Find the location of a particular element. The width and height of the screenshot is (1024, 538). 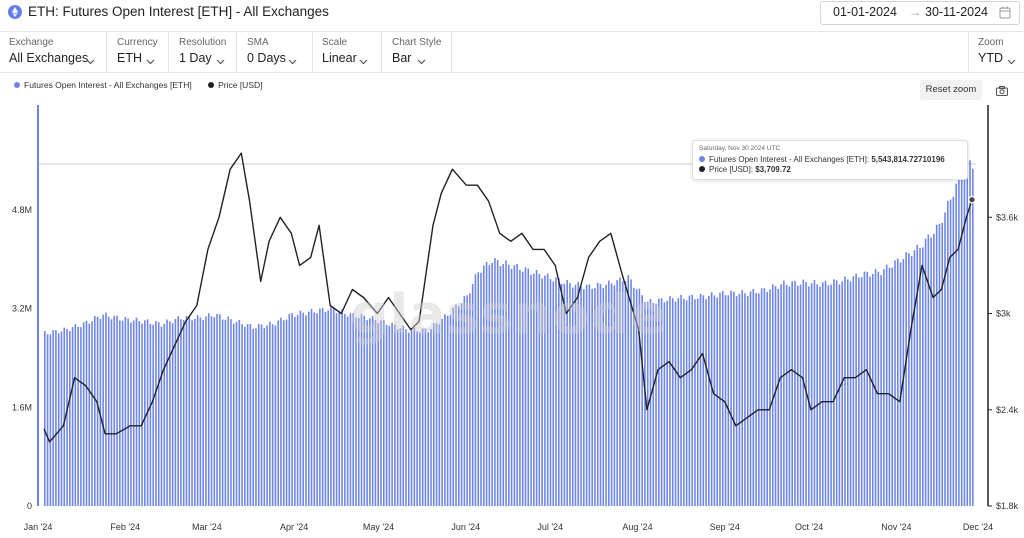

legend-item-price: Price [USD] is located at coordinates (235, 85).